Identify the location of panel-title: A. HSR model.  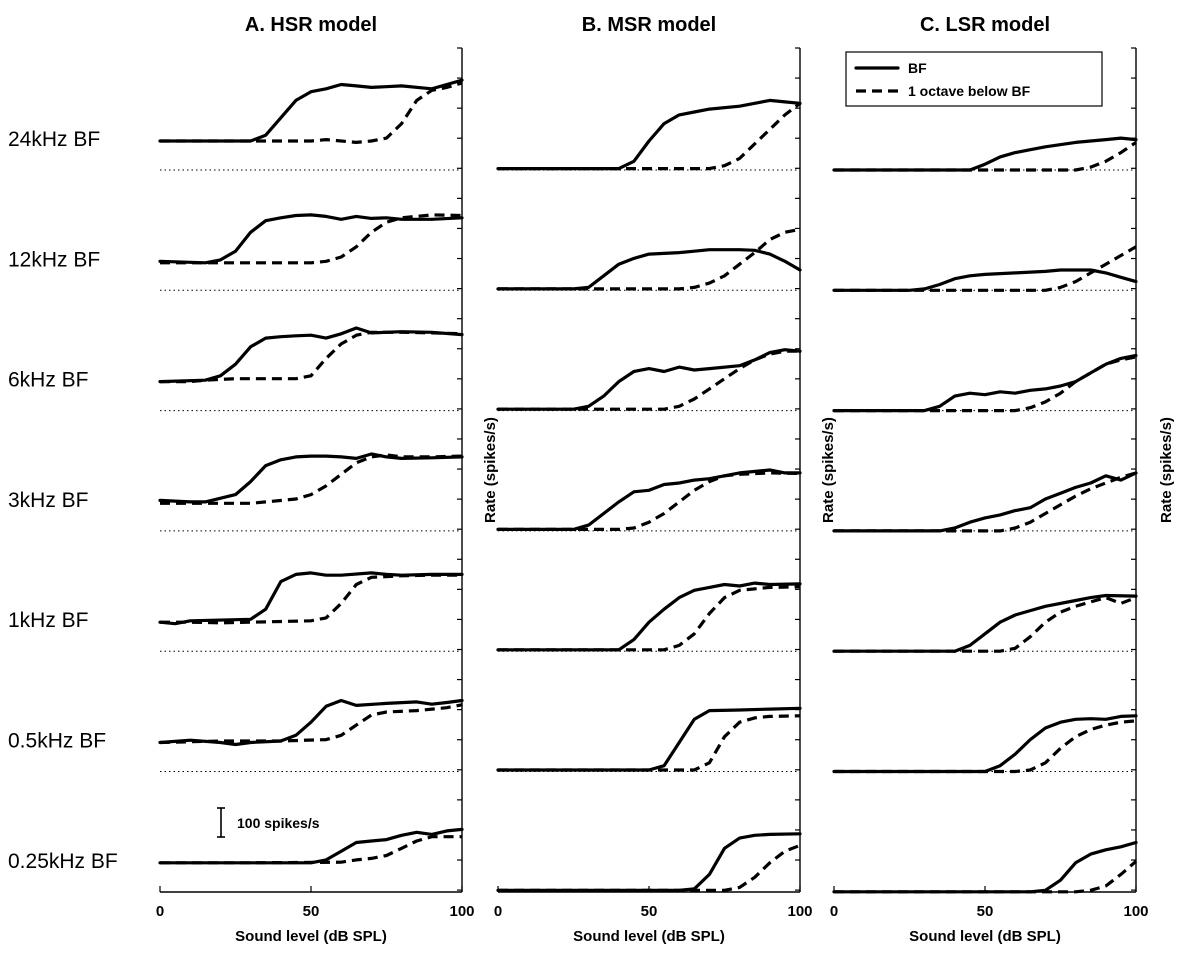
(311, 25).